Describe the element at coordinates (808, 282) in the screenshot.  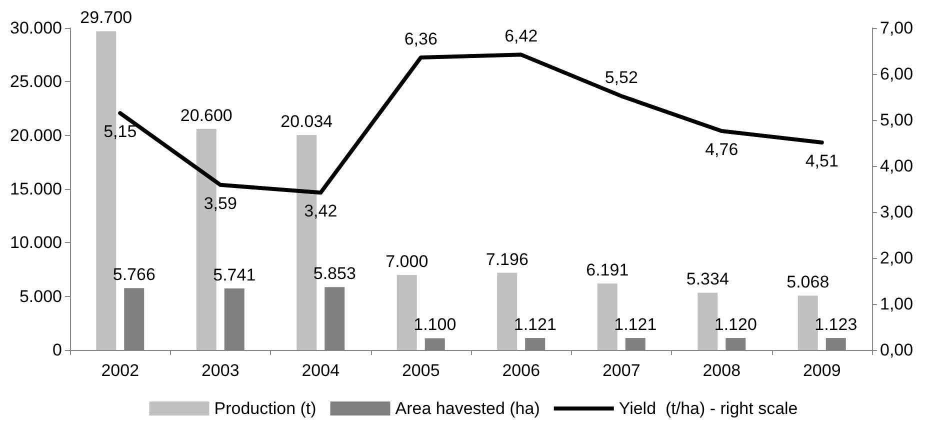
I see `data-label: 5.068` at that location.